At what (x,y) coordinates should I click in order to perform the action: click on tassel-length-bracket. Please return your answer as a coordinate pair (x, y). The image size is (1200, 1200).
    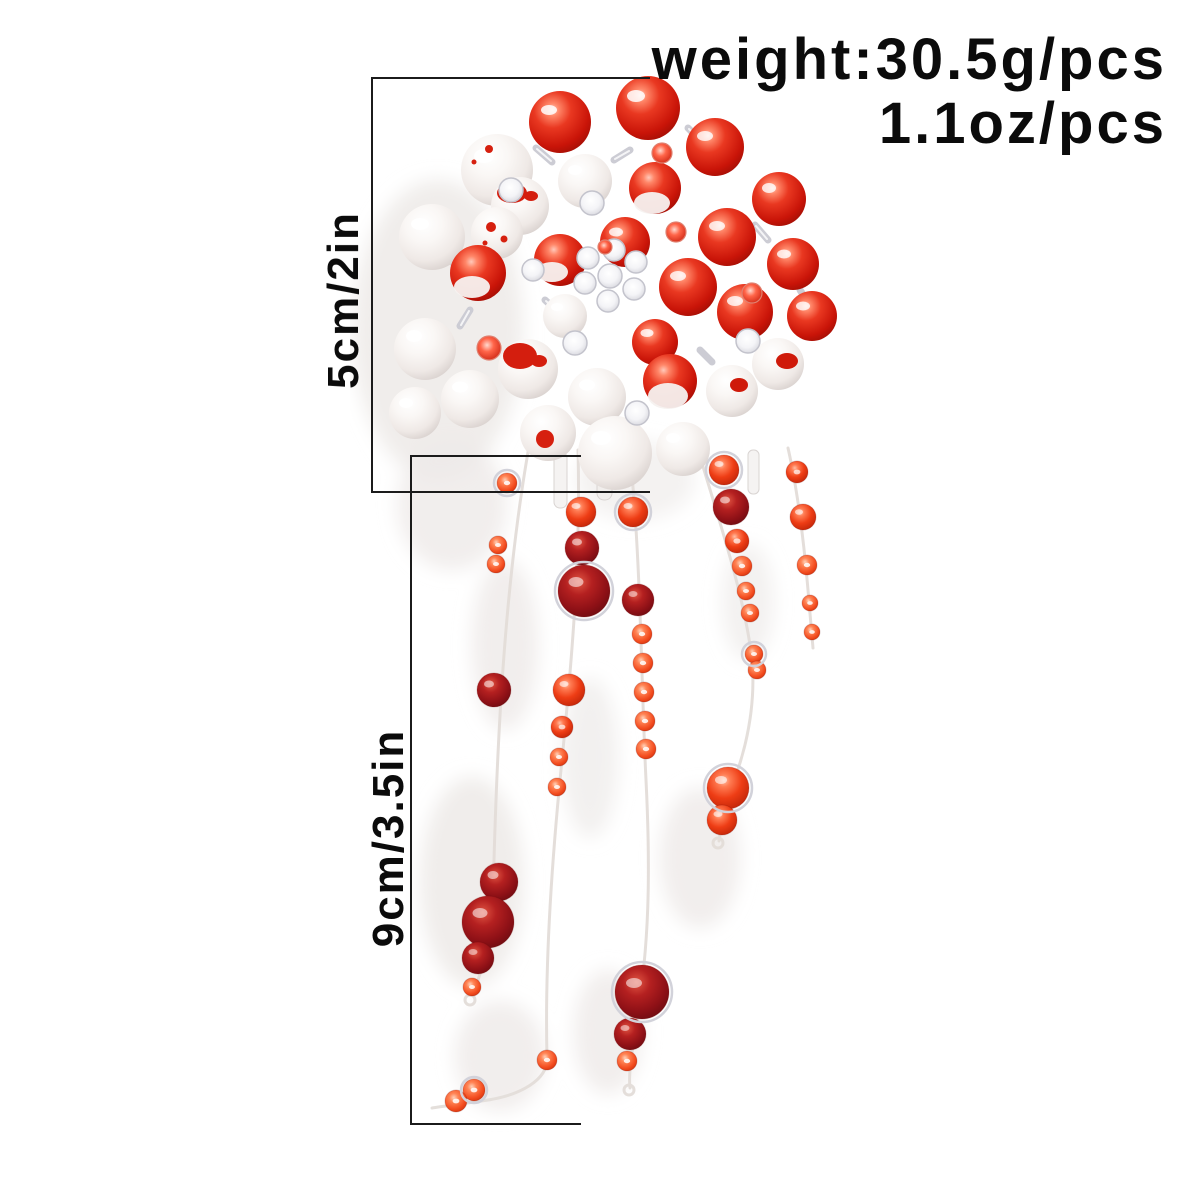
    Looking at the image, I should click on (495, 790).